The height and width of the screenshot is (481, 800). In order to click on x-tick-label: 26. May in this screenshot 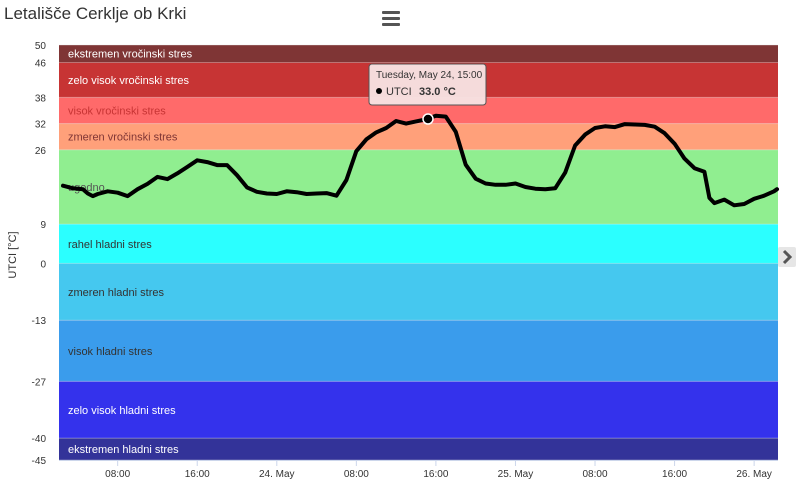, I will do `click(754, 474)`.